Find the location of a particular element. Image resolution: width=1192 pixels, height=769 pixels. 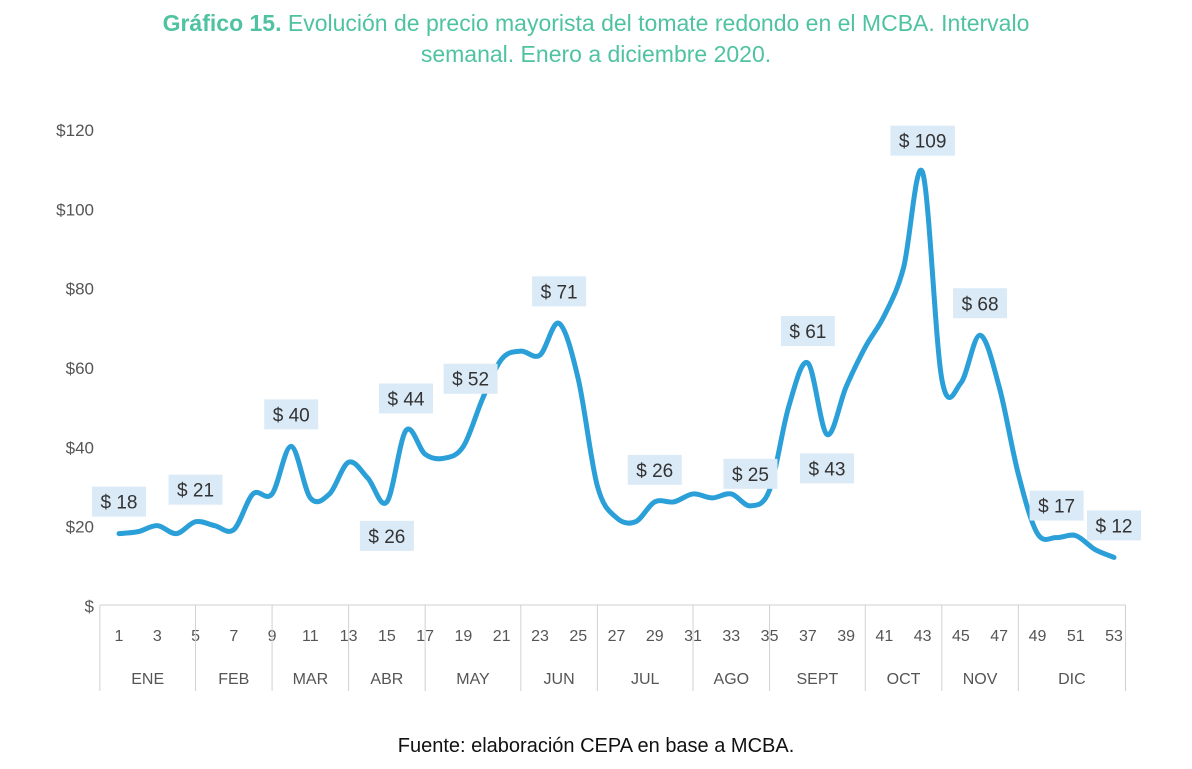

month-label: ENE is located at coordinates (147, 679).